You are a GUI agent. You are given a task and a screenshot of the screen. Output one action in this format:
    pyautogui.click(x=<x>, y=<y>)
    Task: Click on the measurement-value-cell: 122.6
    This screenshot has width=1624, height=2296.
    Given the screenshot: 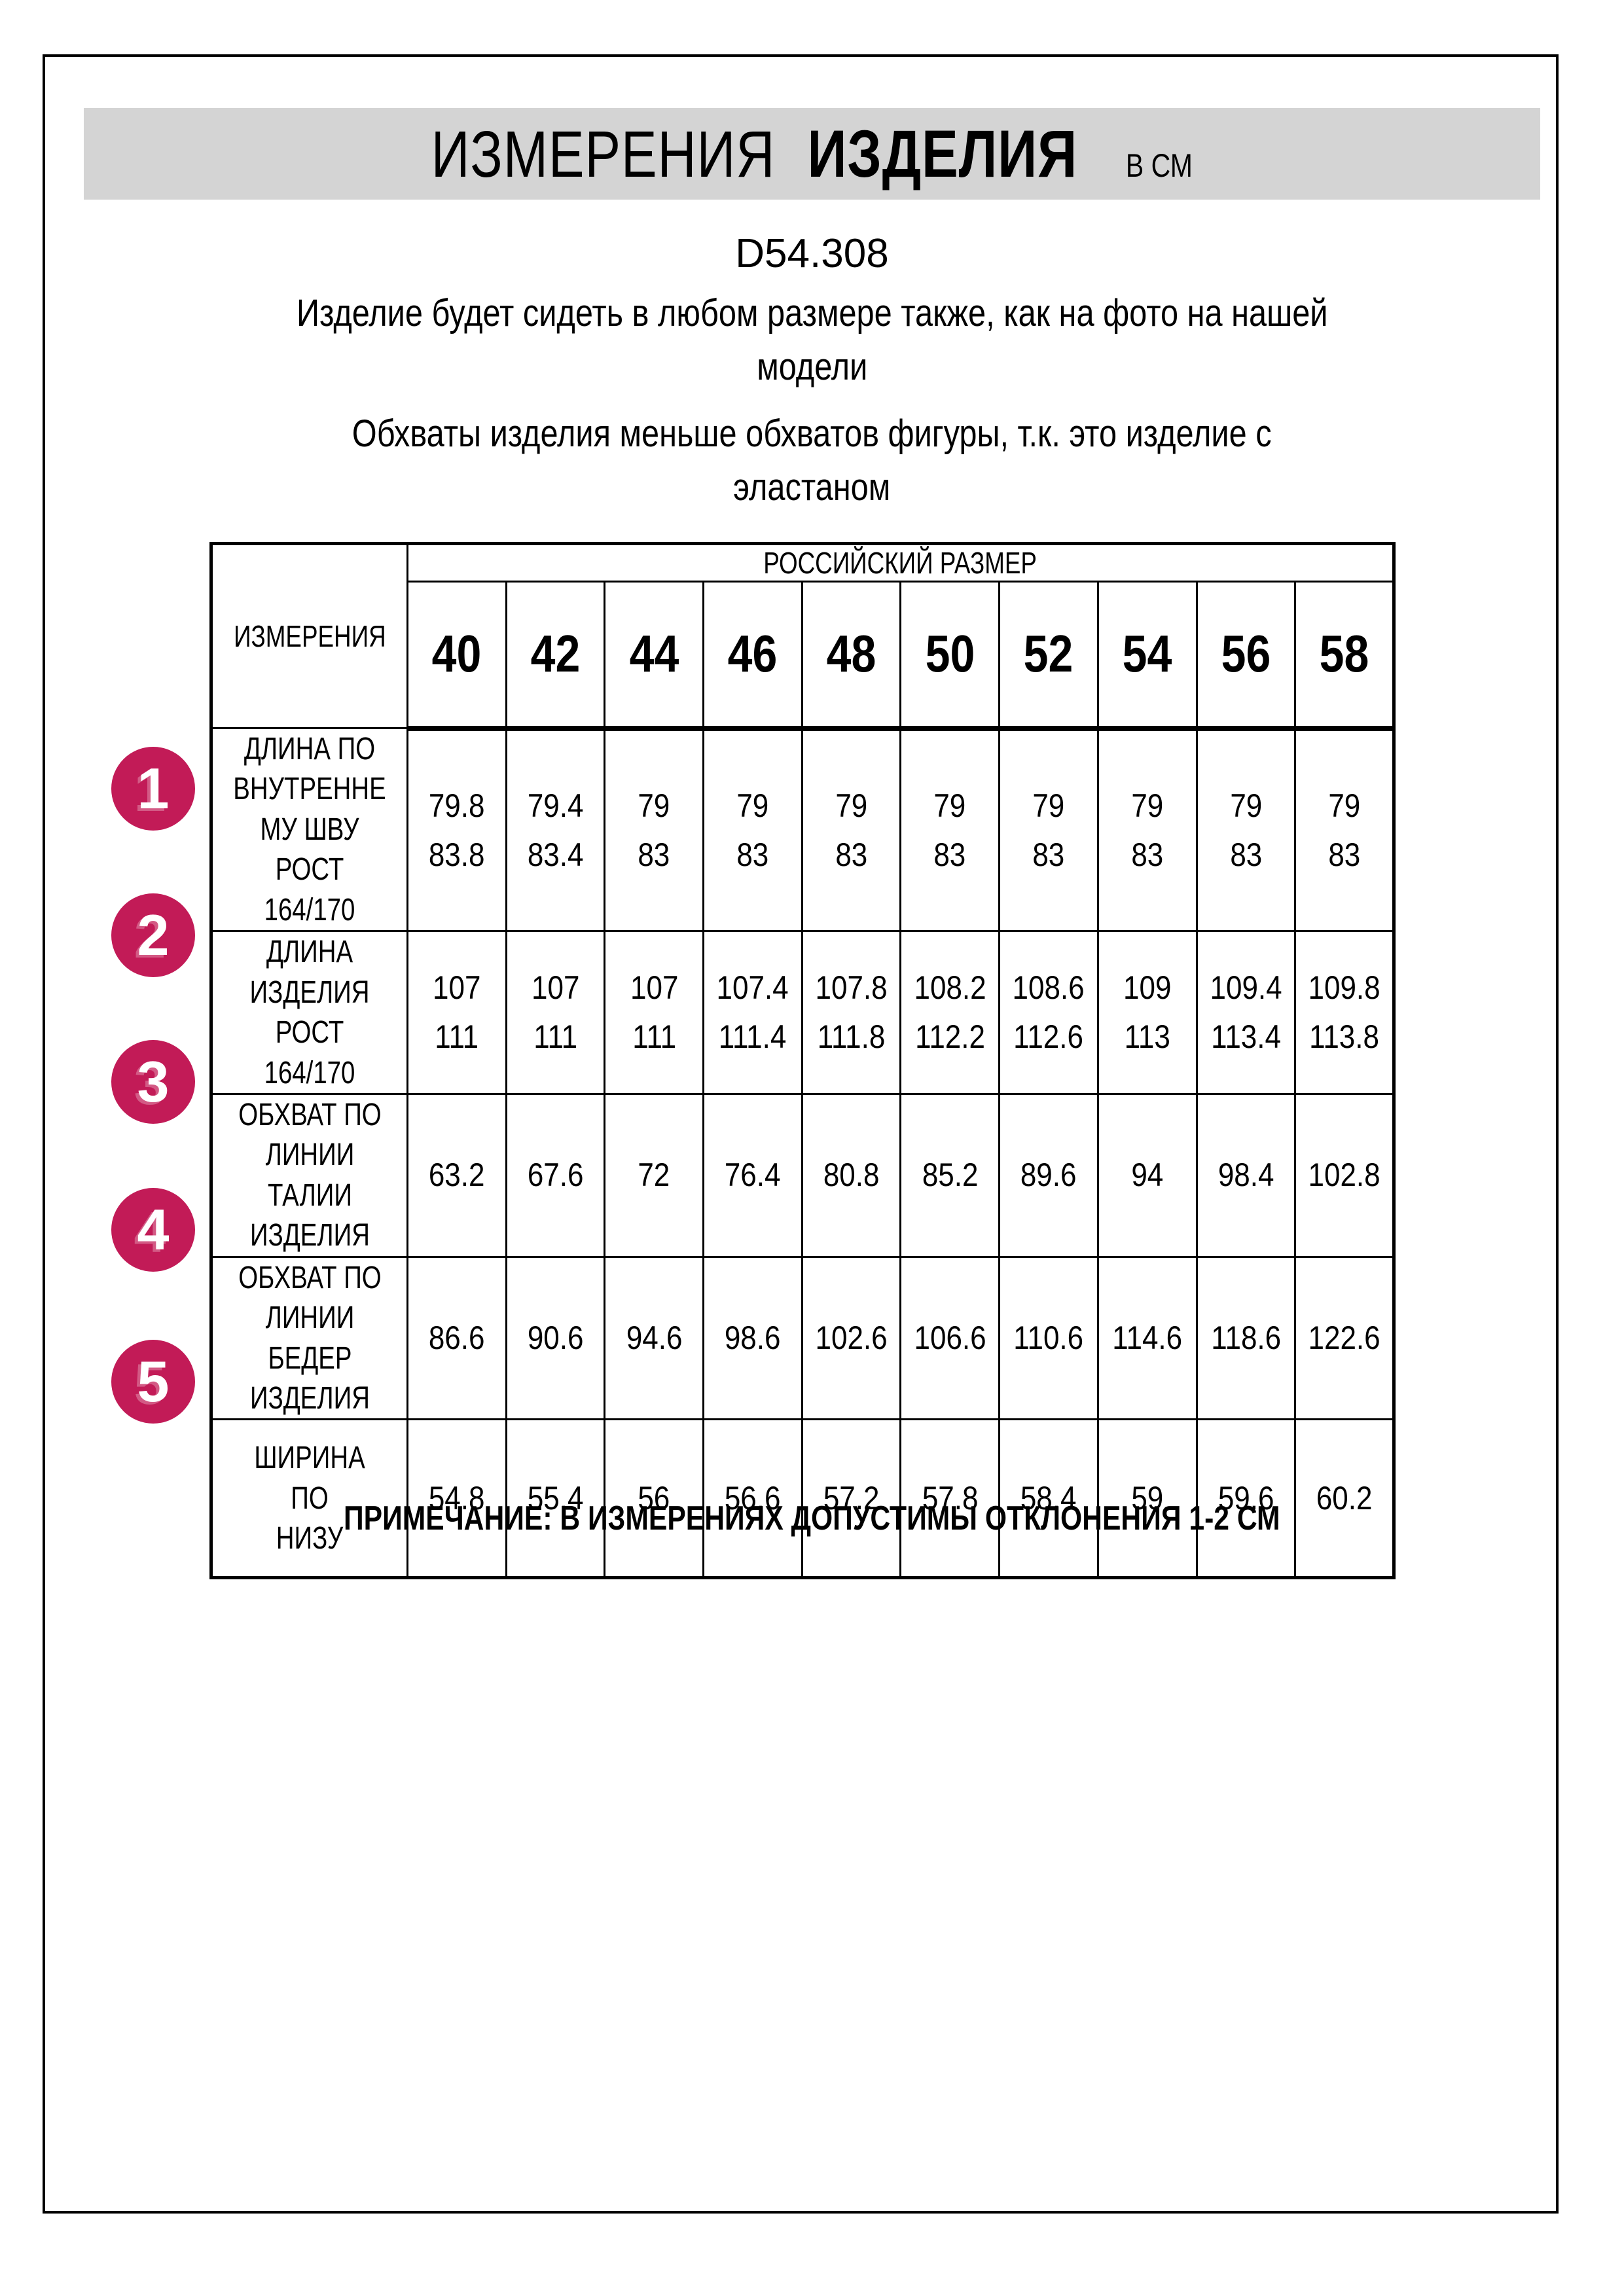 What is the action you would take?
    pyautogui.click(x=1344, y=1338)
    